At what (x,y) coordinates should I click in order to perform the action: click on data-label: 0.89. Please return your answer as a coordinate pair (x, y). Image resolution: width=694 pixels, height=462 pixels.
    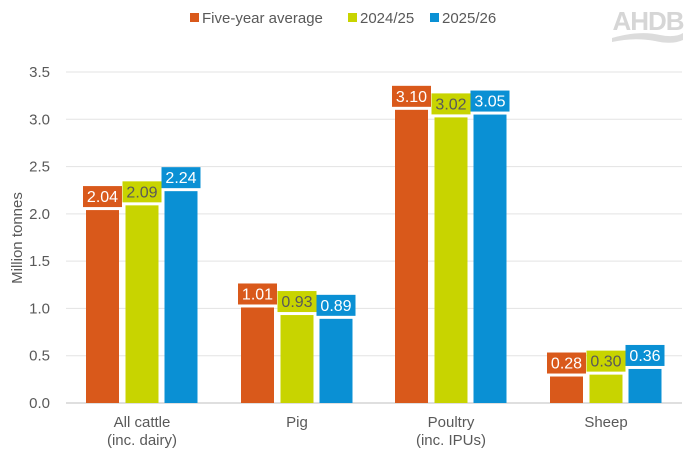
    Looking at the image, I should click on (335, 306).